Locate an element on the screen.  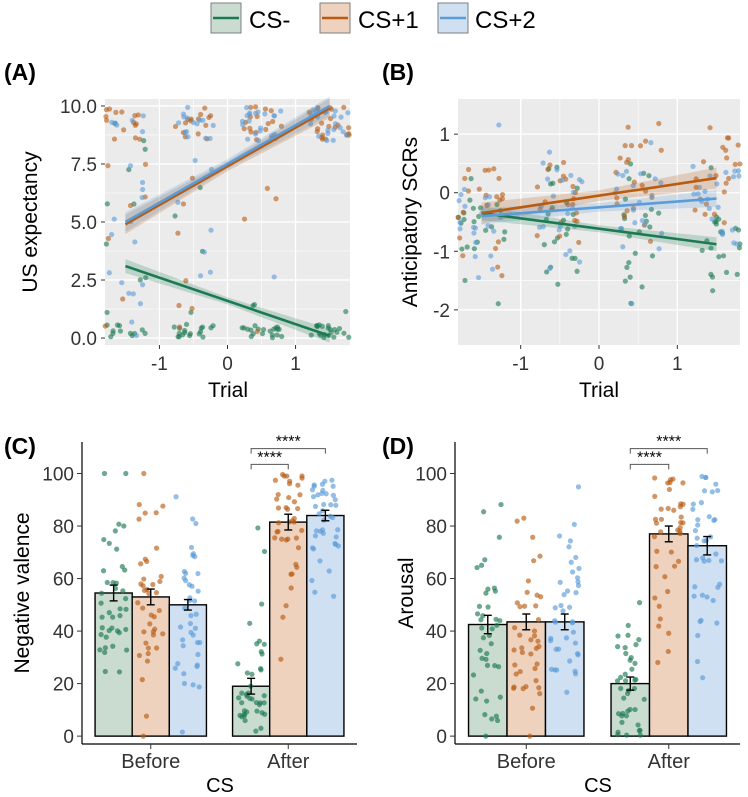
fitted-line is located at coordinates (227, 300).